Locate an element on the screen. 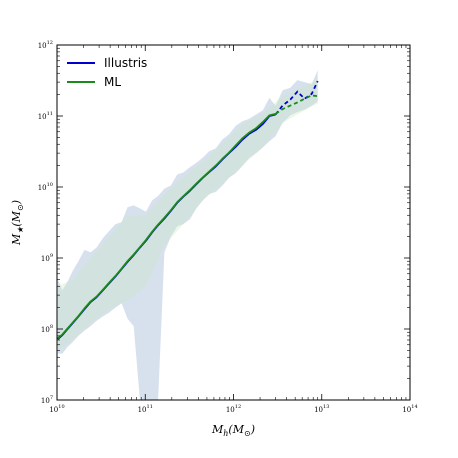  y-tick-label-3-base: 10 is located at coordinates (42, 188).